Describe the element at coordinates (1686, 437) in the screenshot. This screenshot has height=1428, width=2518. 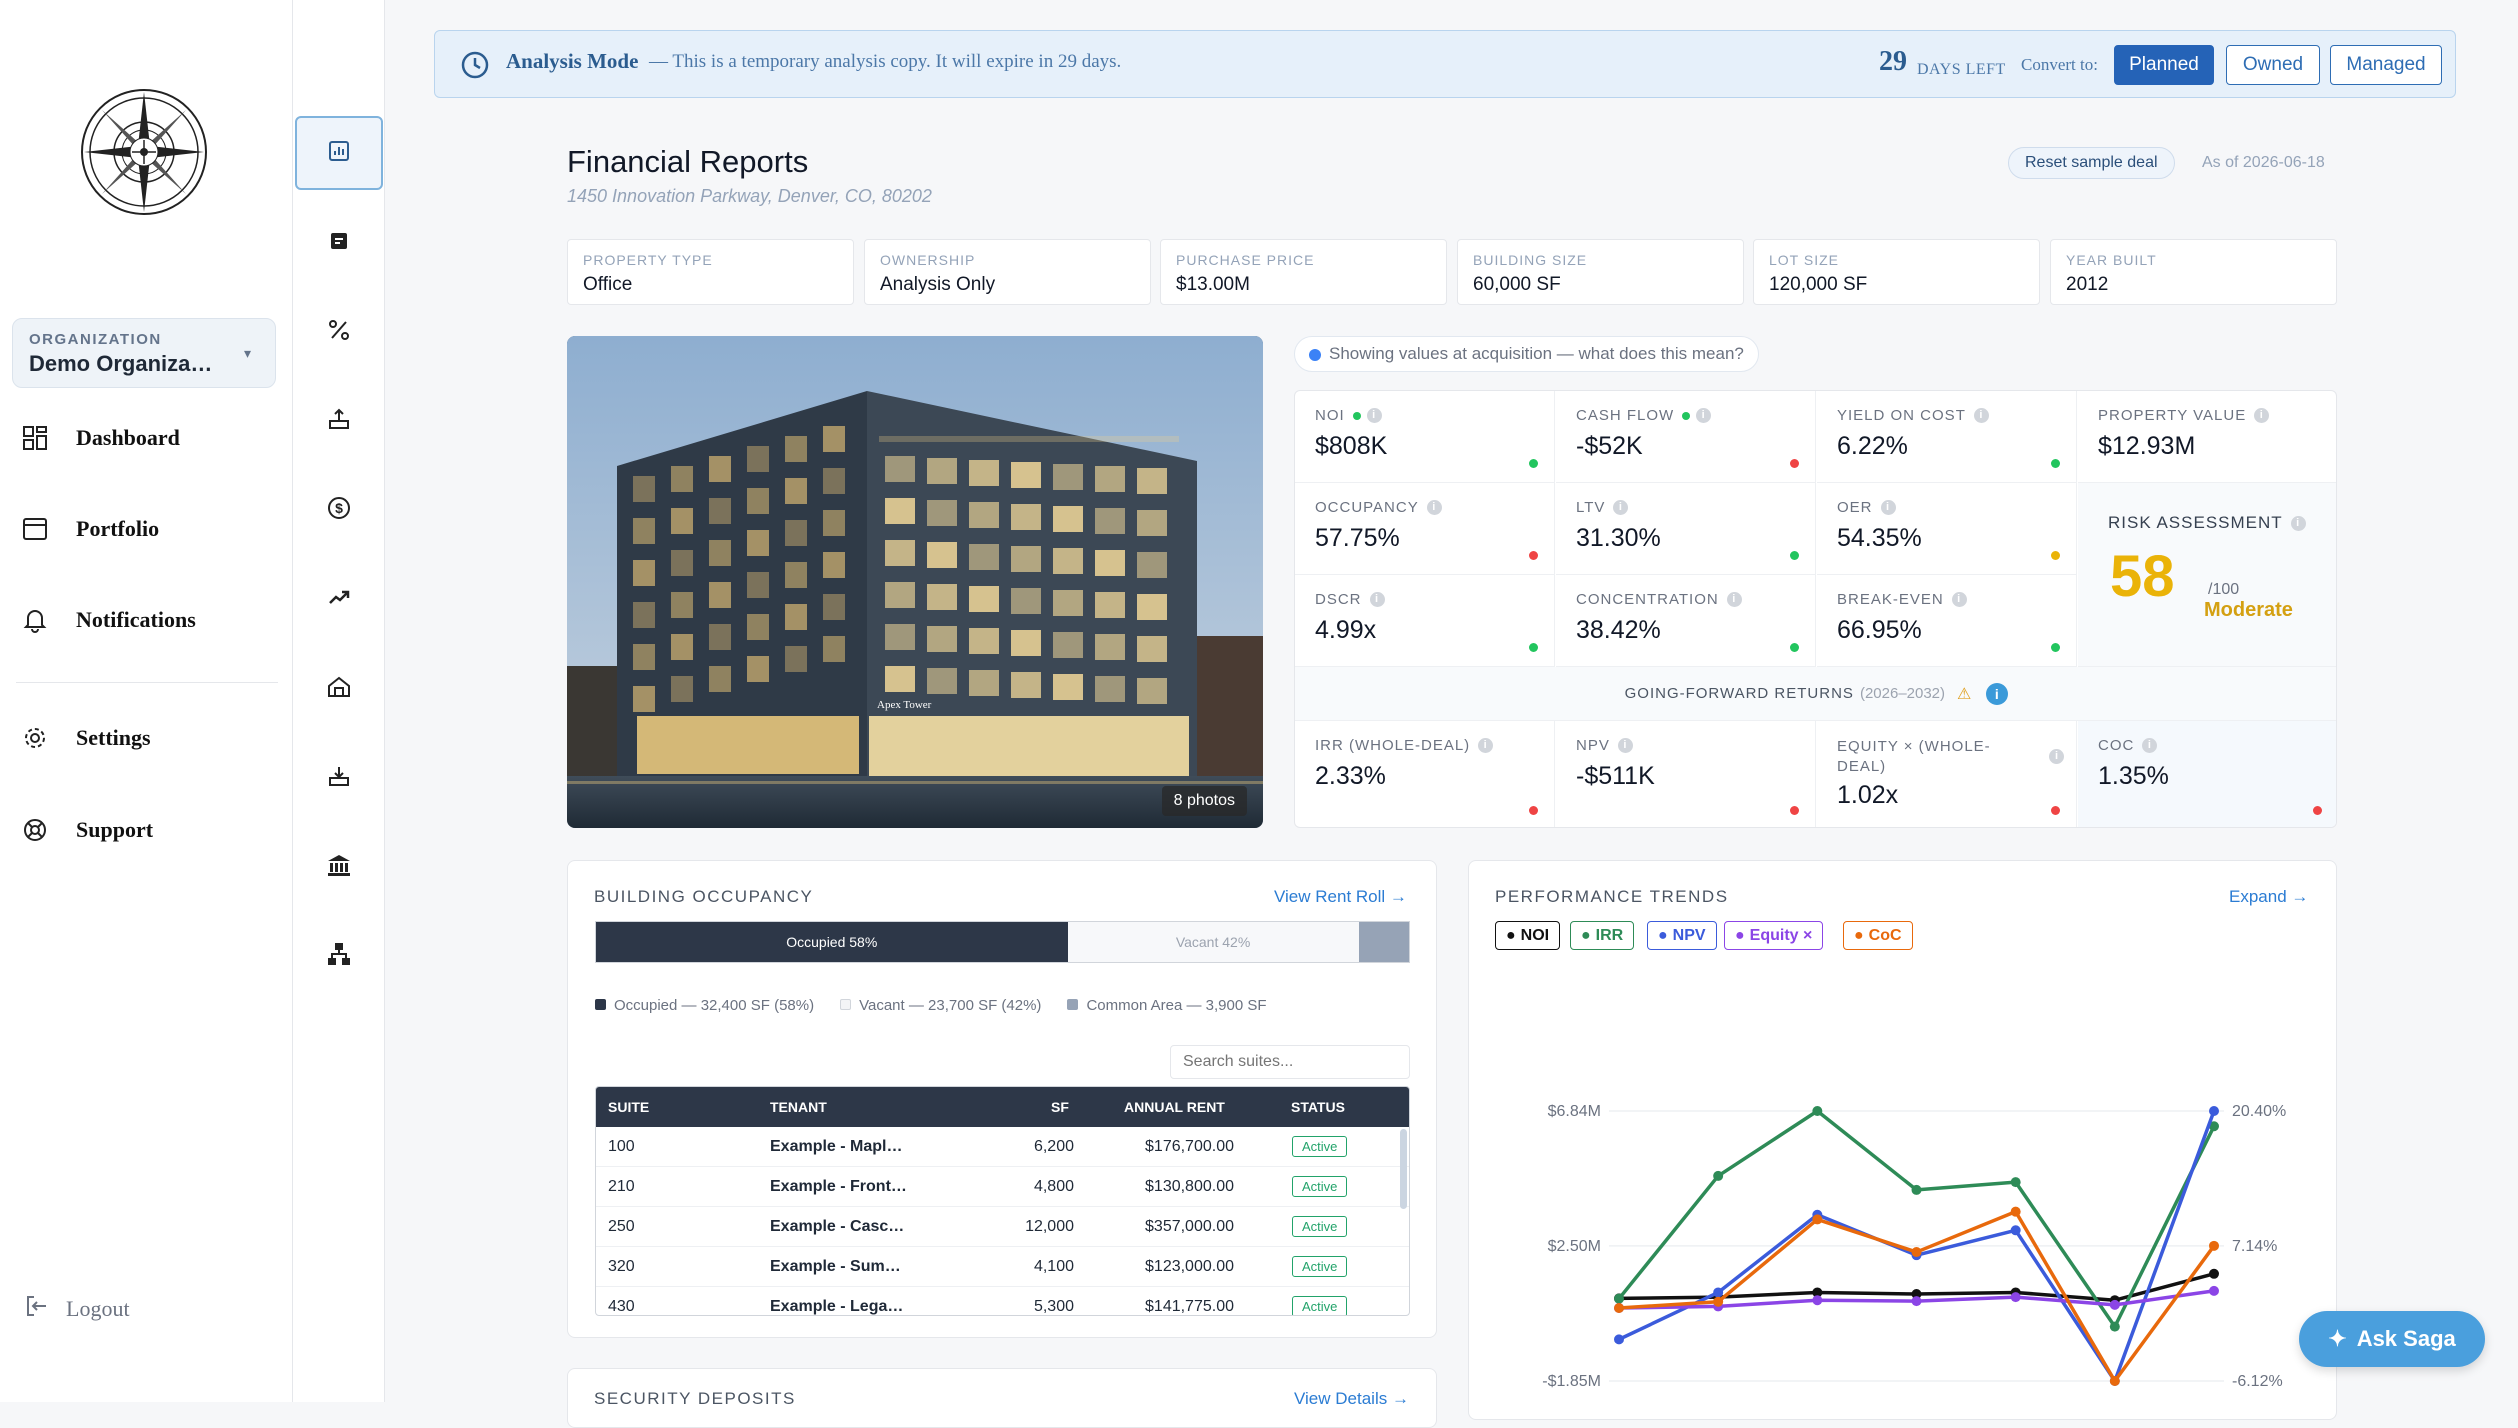
I see `metric-cash-flow: CASH FLOW i -$52K` at that location.